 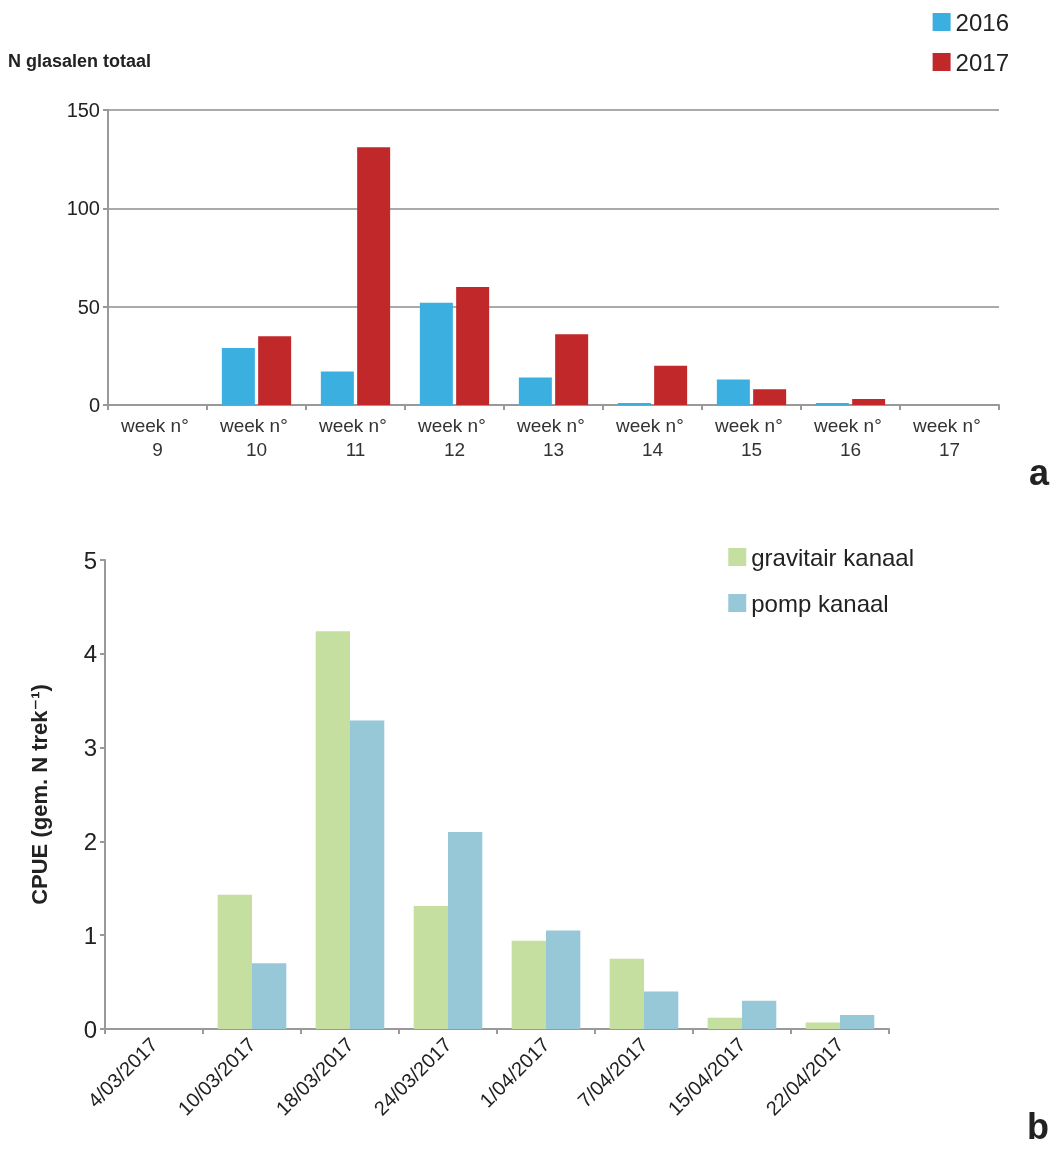 What do you see at coordinates (80, 61) in the screenshot?
I see `y-axis-title: N glasalen totaal` at bounding box center [80, 61].